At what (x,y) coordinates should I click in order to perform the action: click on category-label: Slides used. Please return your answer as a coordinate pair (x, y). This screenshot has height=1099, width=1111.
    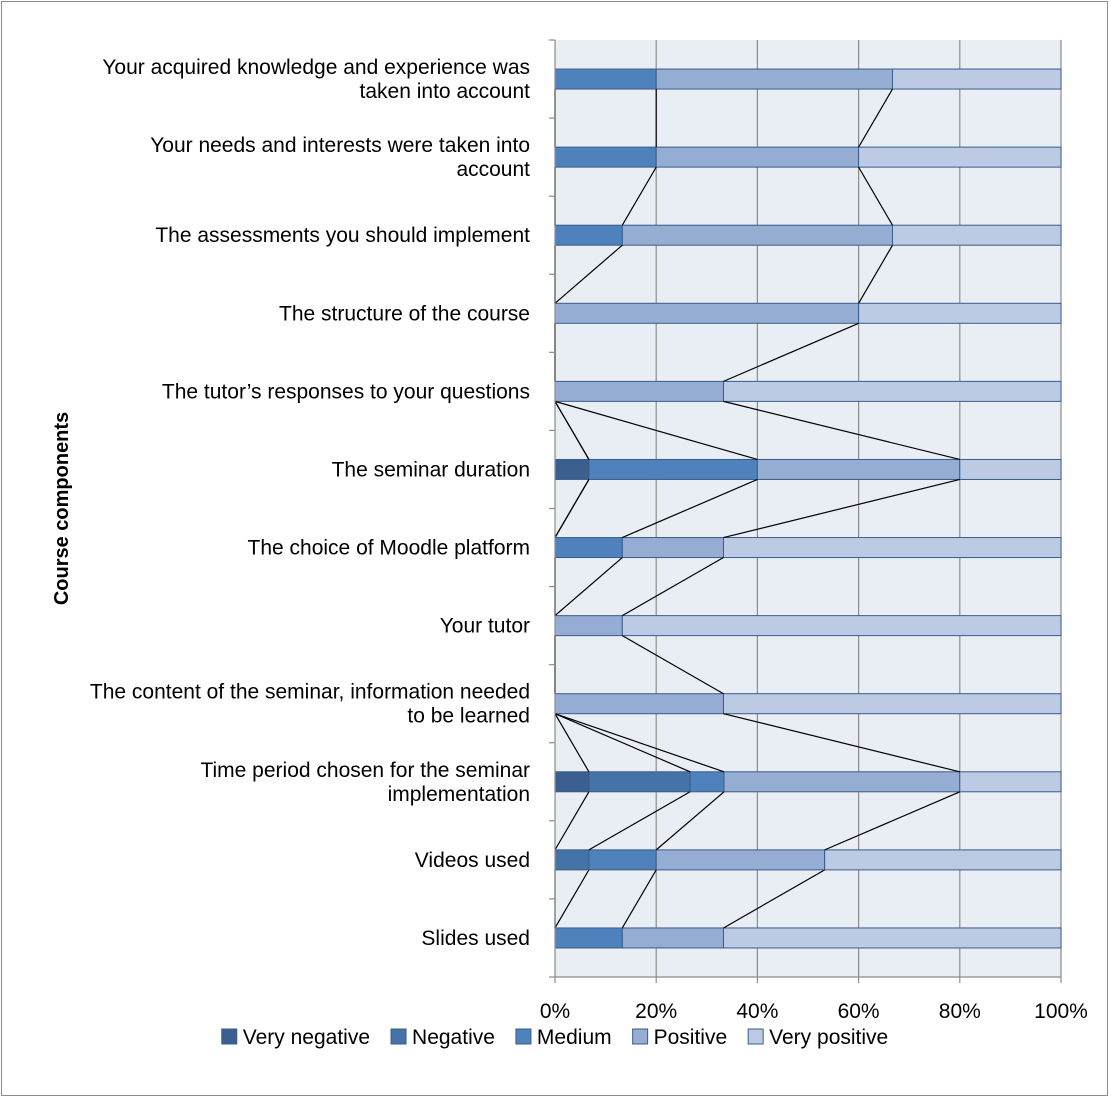
    Looking at the image, I should click on (475, 938).